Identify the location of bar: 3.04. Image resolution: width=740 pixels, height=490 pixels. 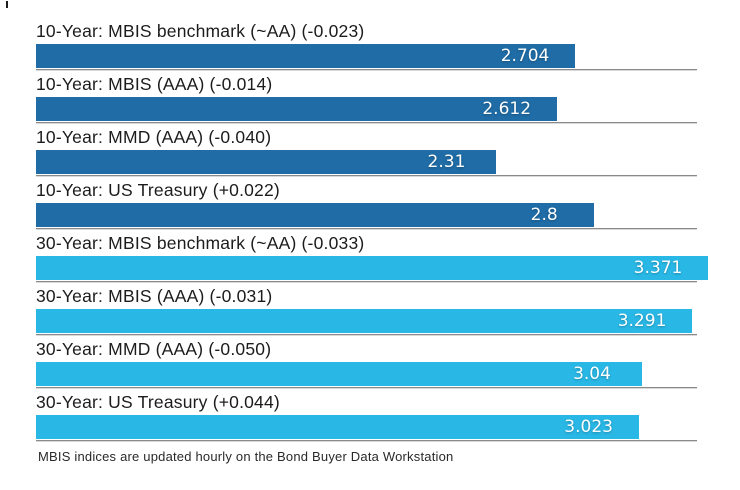
(339, 374).